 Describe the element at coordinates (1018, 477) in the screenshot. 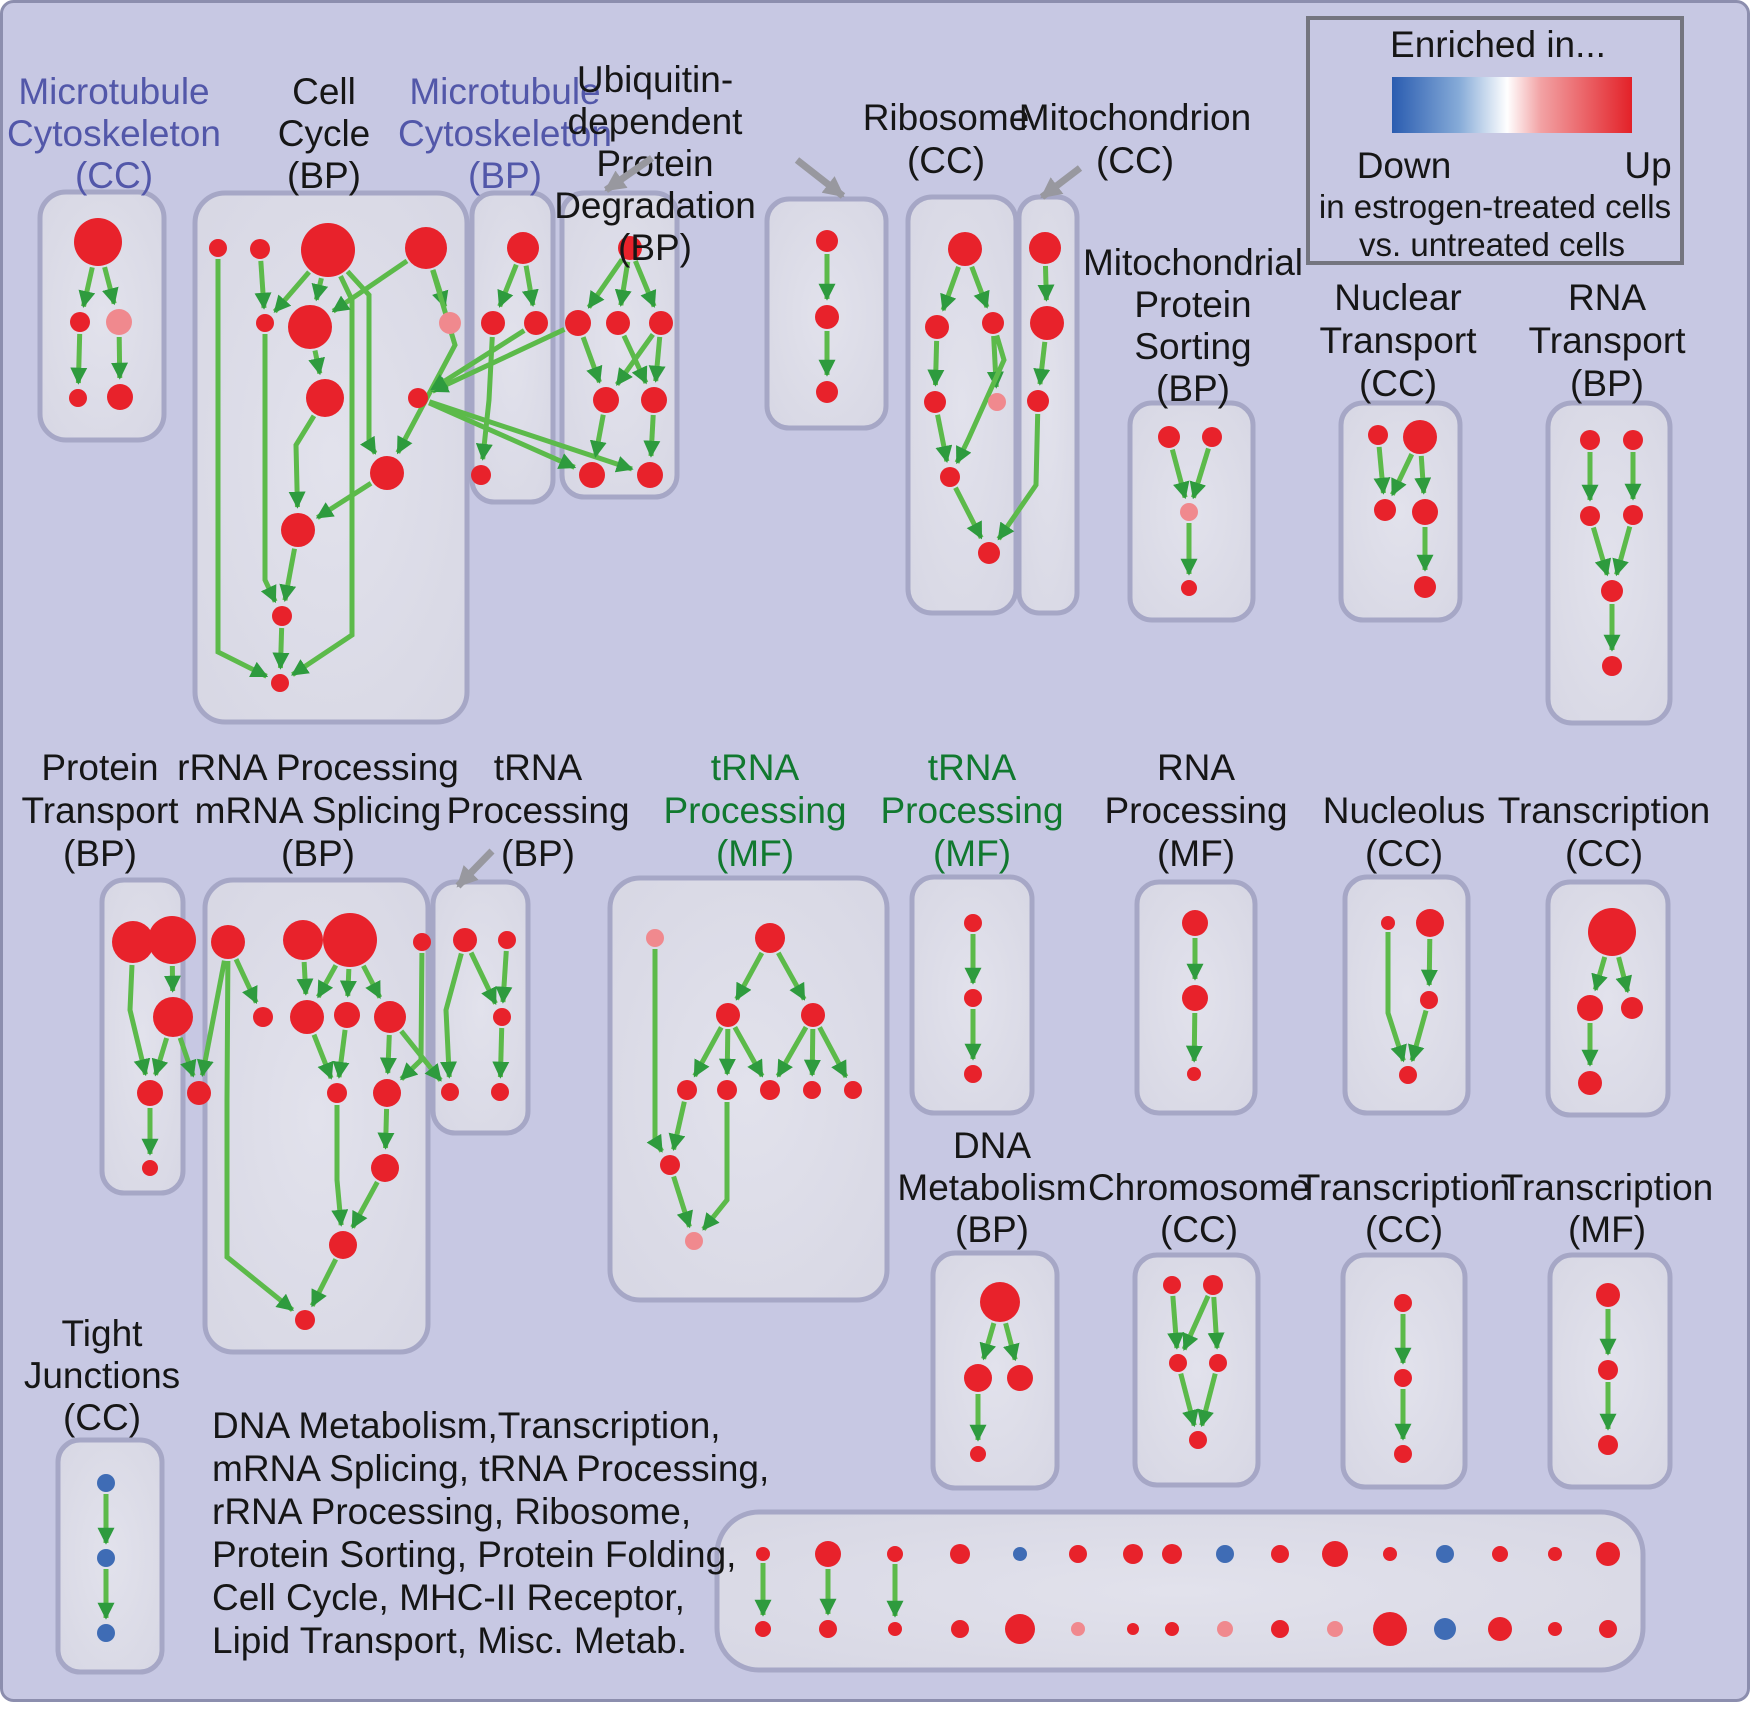

I see `edge-T3-R7` at that location.